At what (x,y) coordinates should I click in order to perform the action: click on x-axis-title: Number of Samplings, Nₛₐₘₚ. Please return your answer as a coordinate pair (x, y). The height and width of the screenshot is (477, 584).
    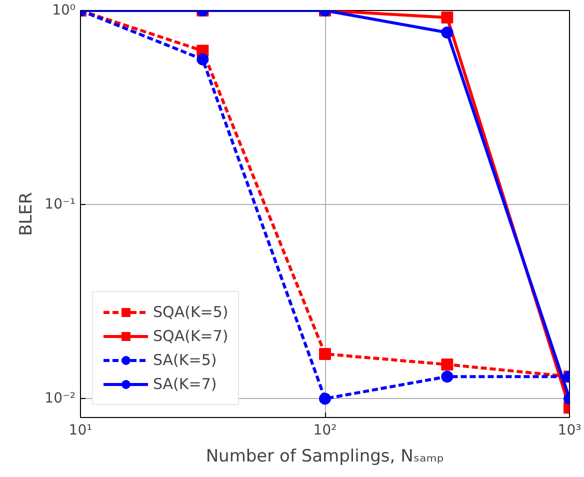
    Looking at the image, I should click on (325, 456).